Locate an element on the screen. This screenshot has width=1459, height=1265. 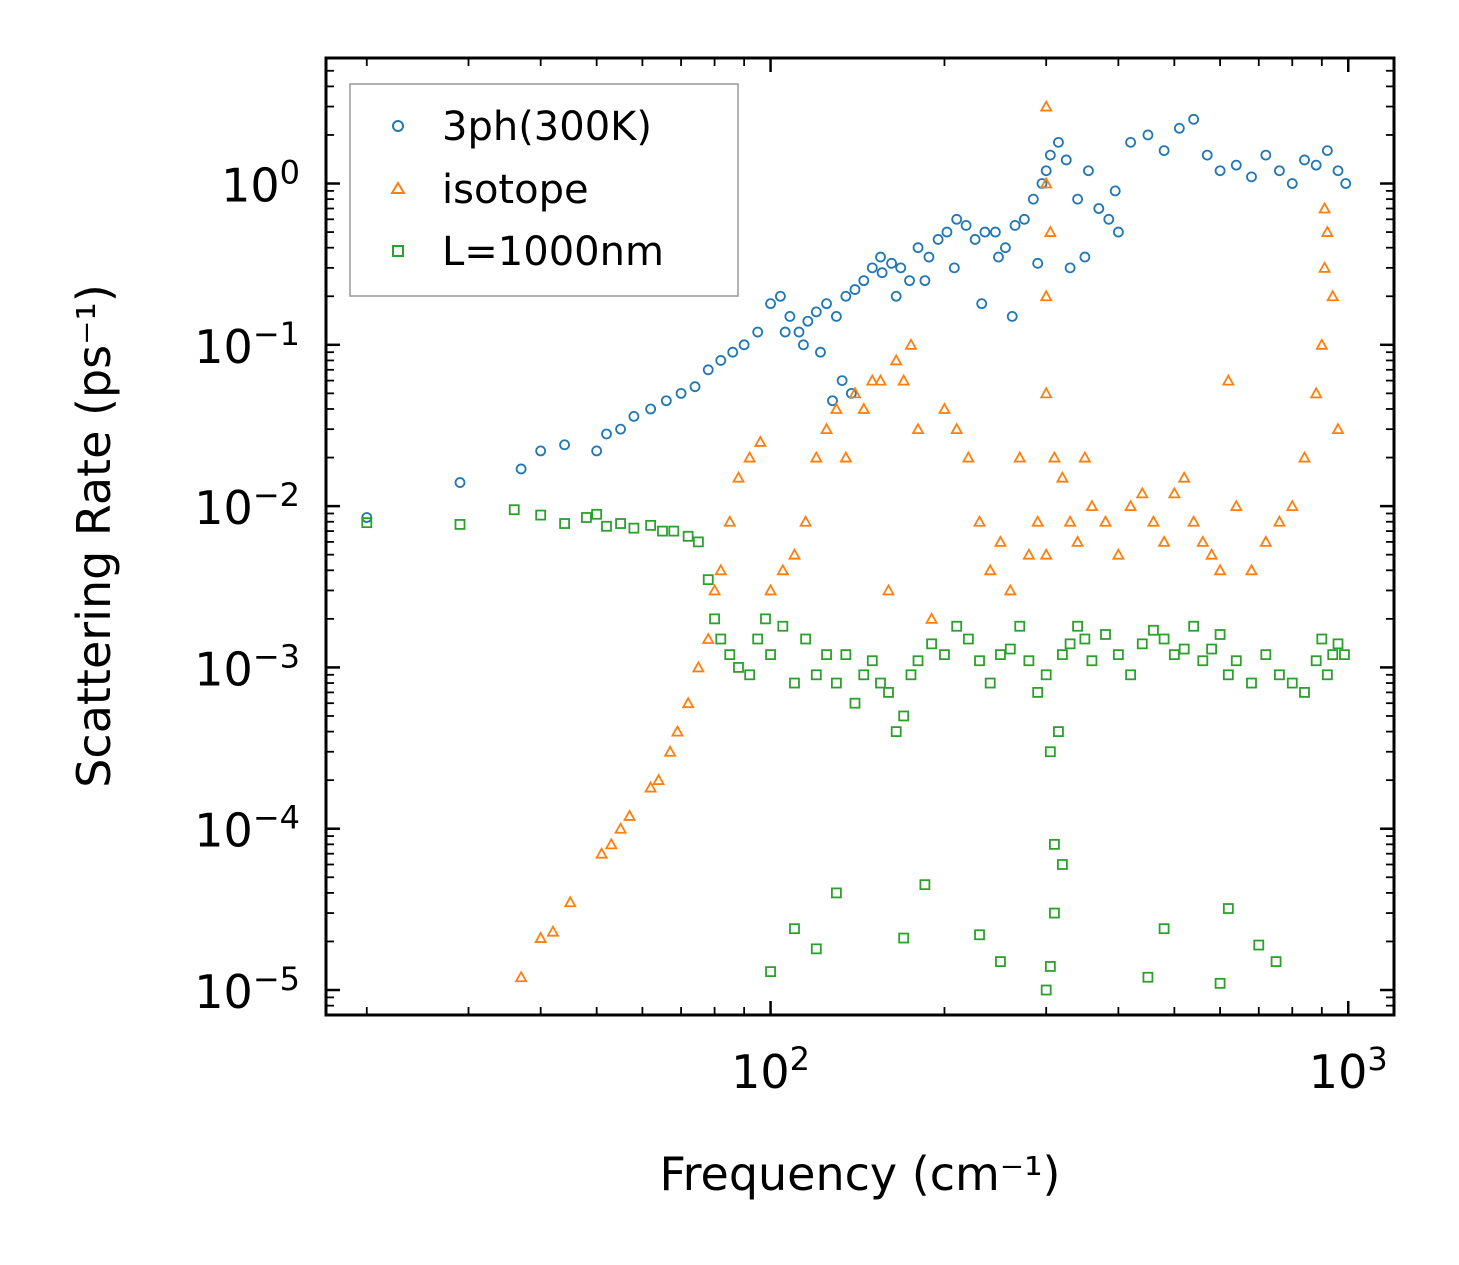
x-tick-label: 102 is located at coordinates (770, 1069).